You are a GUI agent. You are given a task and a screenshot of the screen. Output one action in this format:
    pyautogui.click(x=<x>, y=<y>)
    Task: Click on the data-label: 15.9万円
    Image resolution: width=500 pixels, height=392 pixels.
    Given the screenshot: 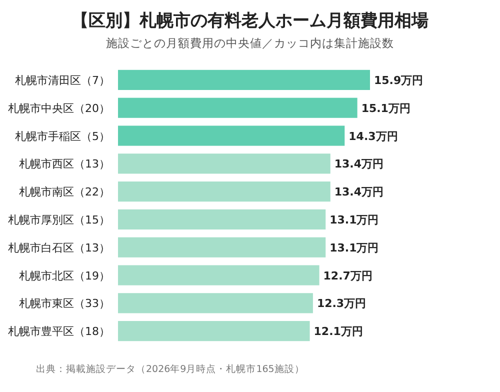 What is the action you would take?
    pyautogui.click(x=399, y=80)
    